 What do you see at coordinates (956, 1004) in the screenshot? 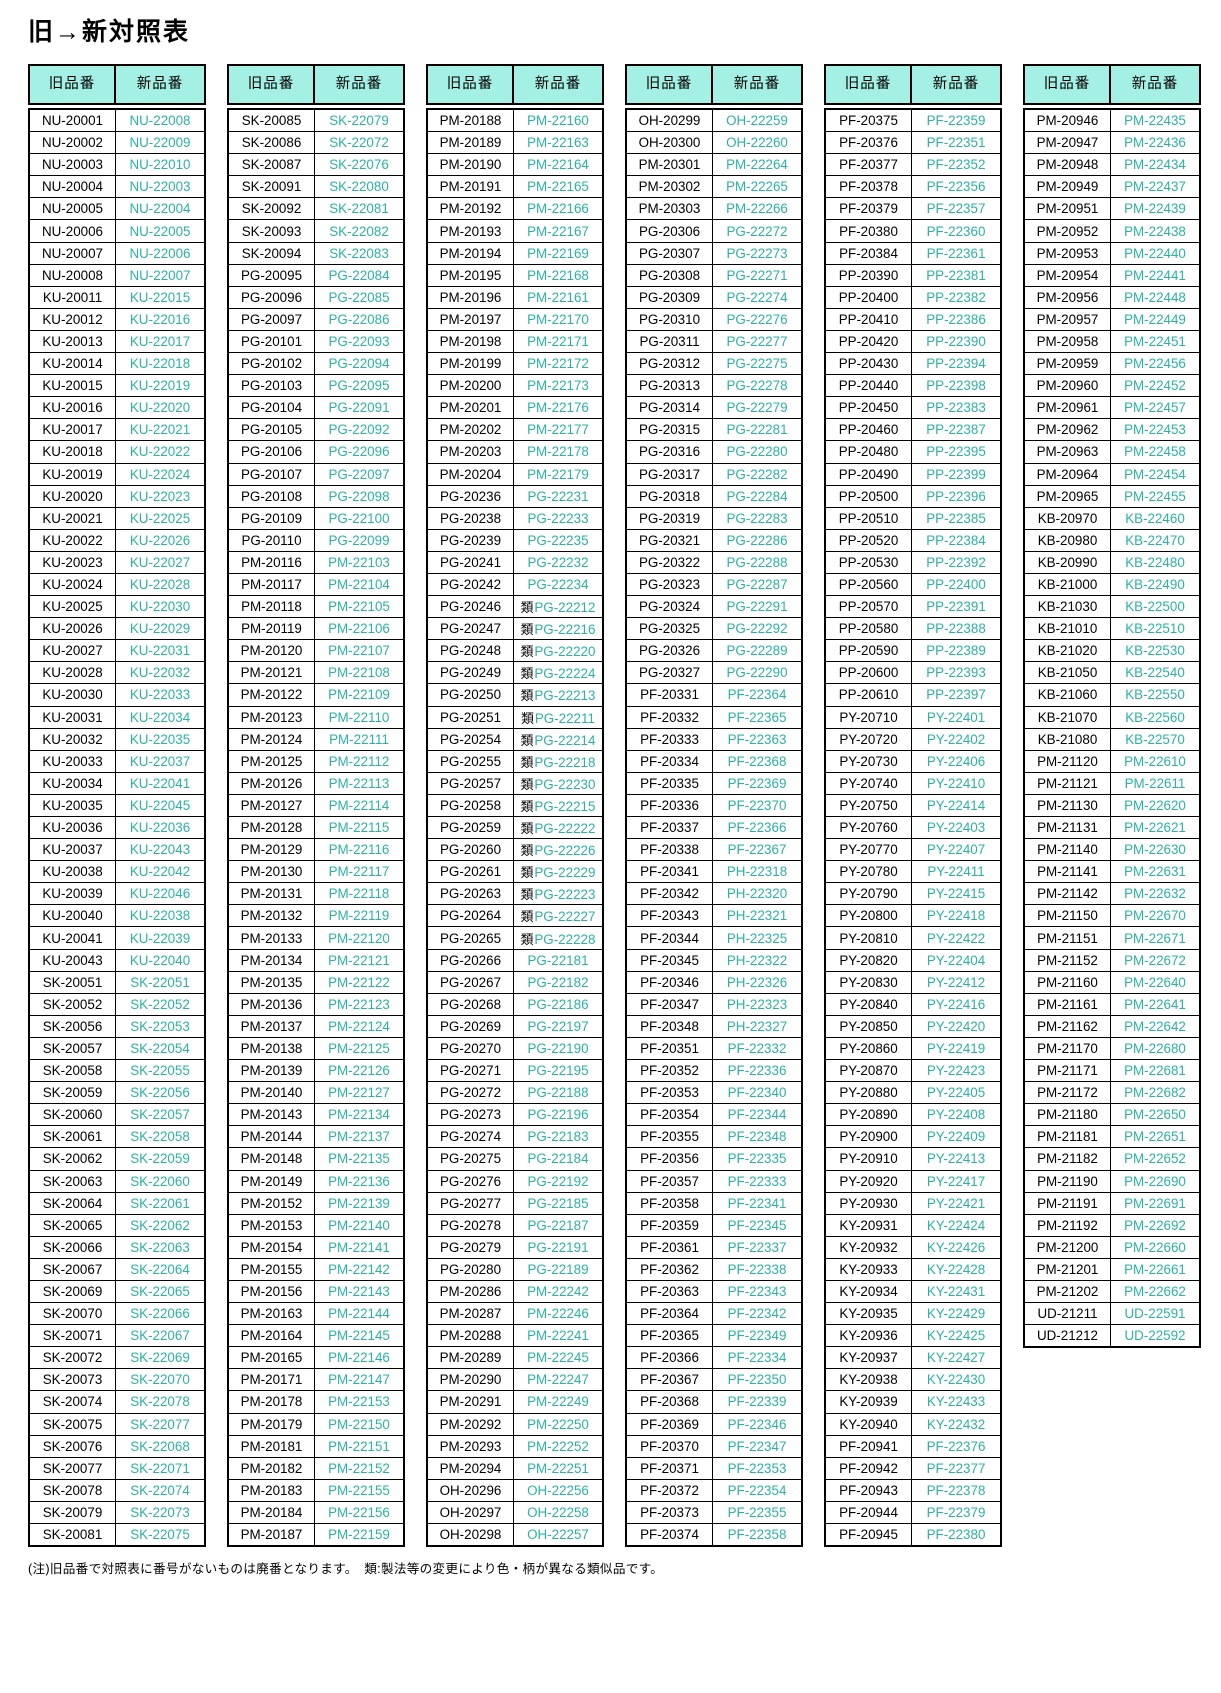
I see `new-part-number-text: PY-22416` at bounding box center [956, 1004].